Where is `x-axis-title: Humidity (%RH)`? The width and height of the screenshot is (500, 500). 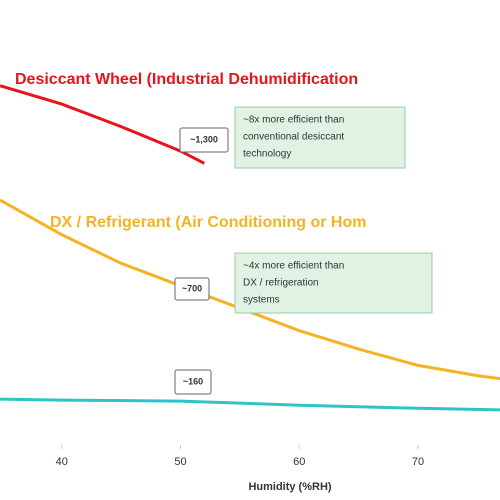
x-axis-title: Humidity (%RH) is located at coordinates (289, 487).